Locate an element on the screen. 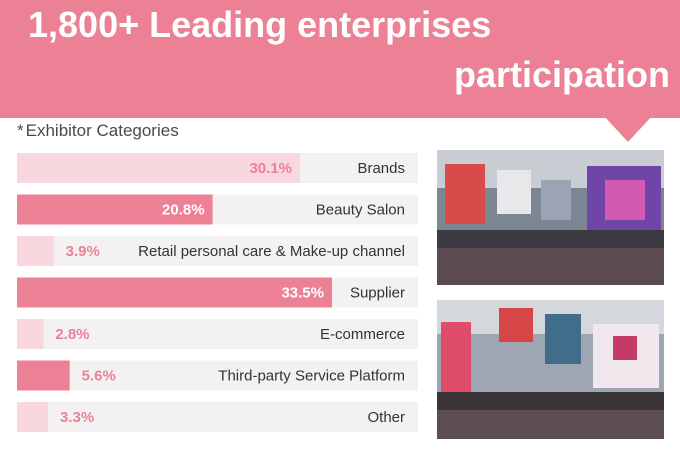  section-title-text: Exhibitor Categories is located at coordinates (102, 130).